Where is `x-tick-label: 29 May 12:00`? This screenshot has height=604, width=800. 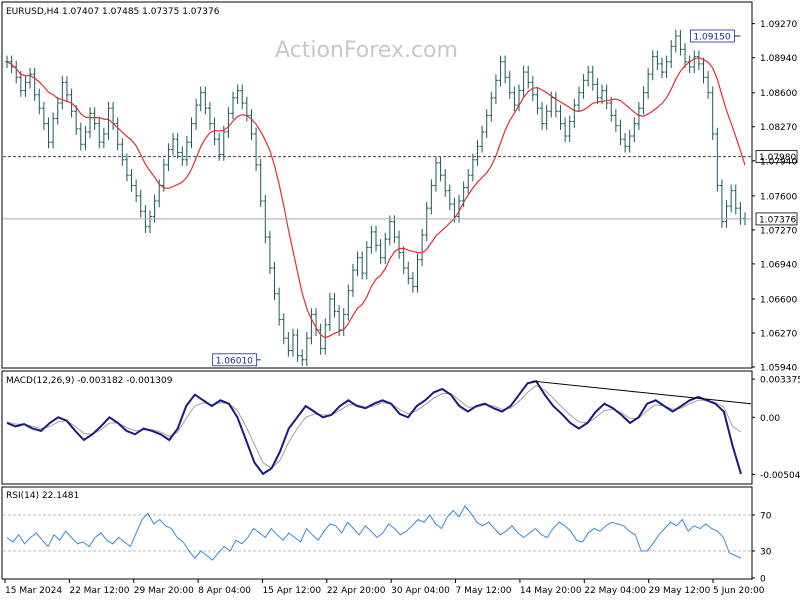
x-tick-label: 29 May 12:00 is located at coordinates (680, 591).